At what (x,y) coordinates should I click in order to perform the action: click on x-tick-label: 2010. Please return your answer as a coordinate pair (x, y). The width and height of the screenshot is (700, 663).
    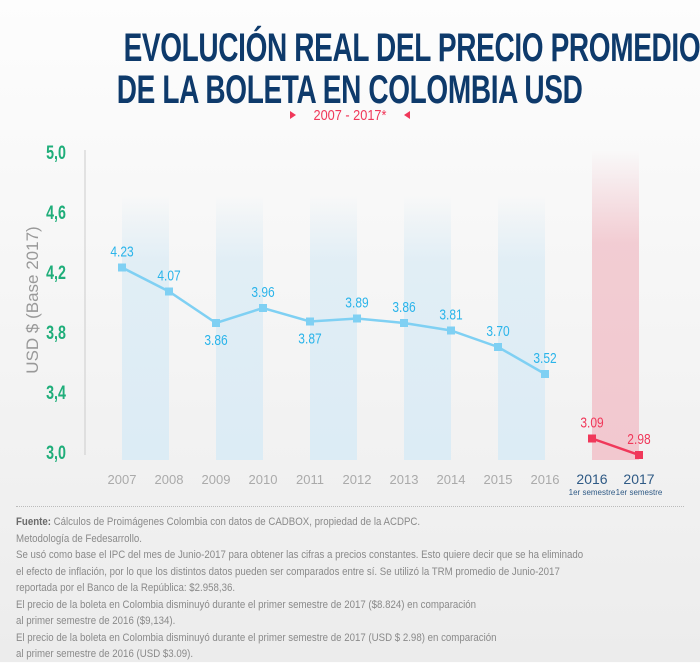
    Looking at the image, I should click on (263, 479).